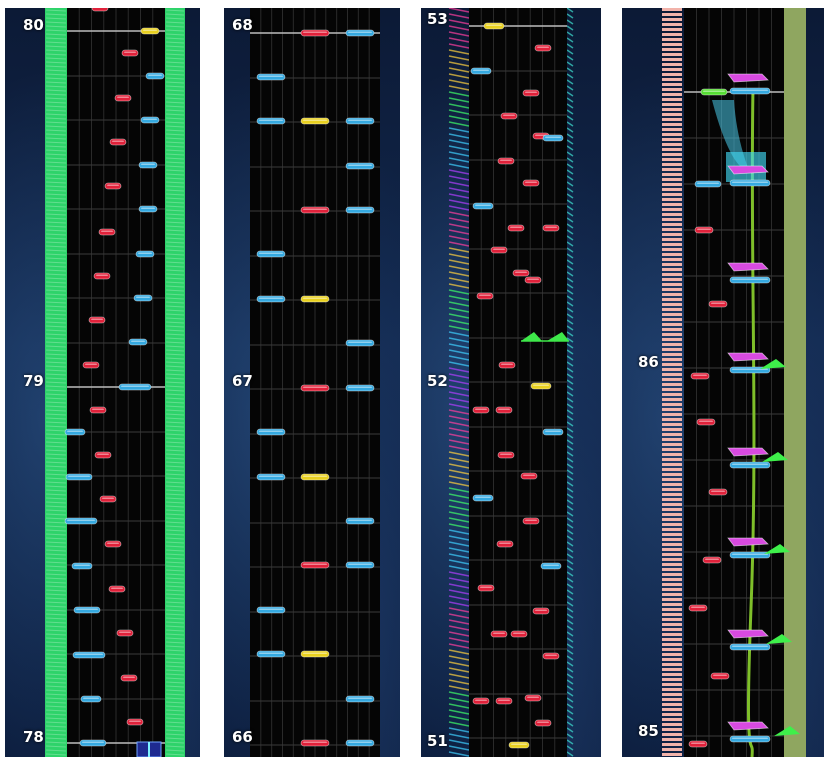 The image size is (830, 764). I want to click on side-rail, so click(56, 382).